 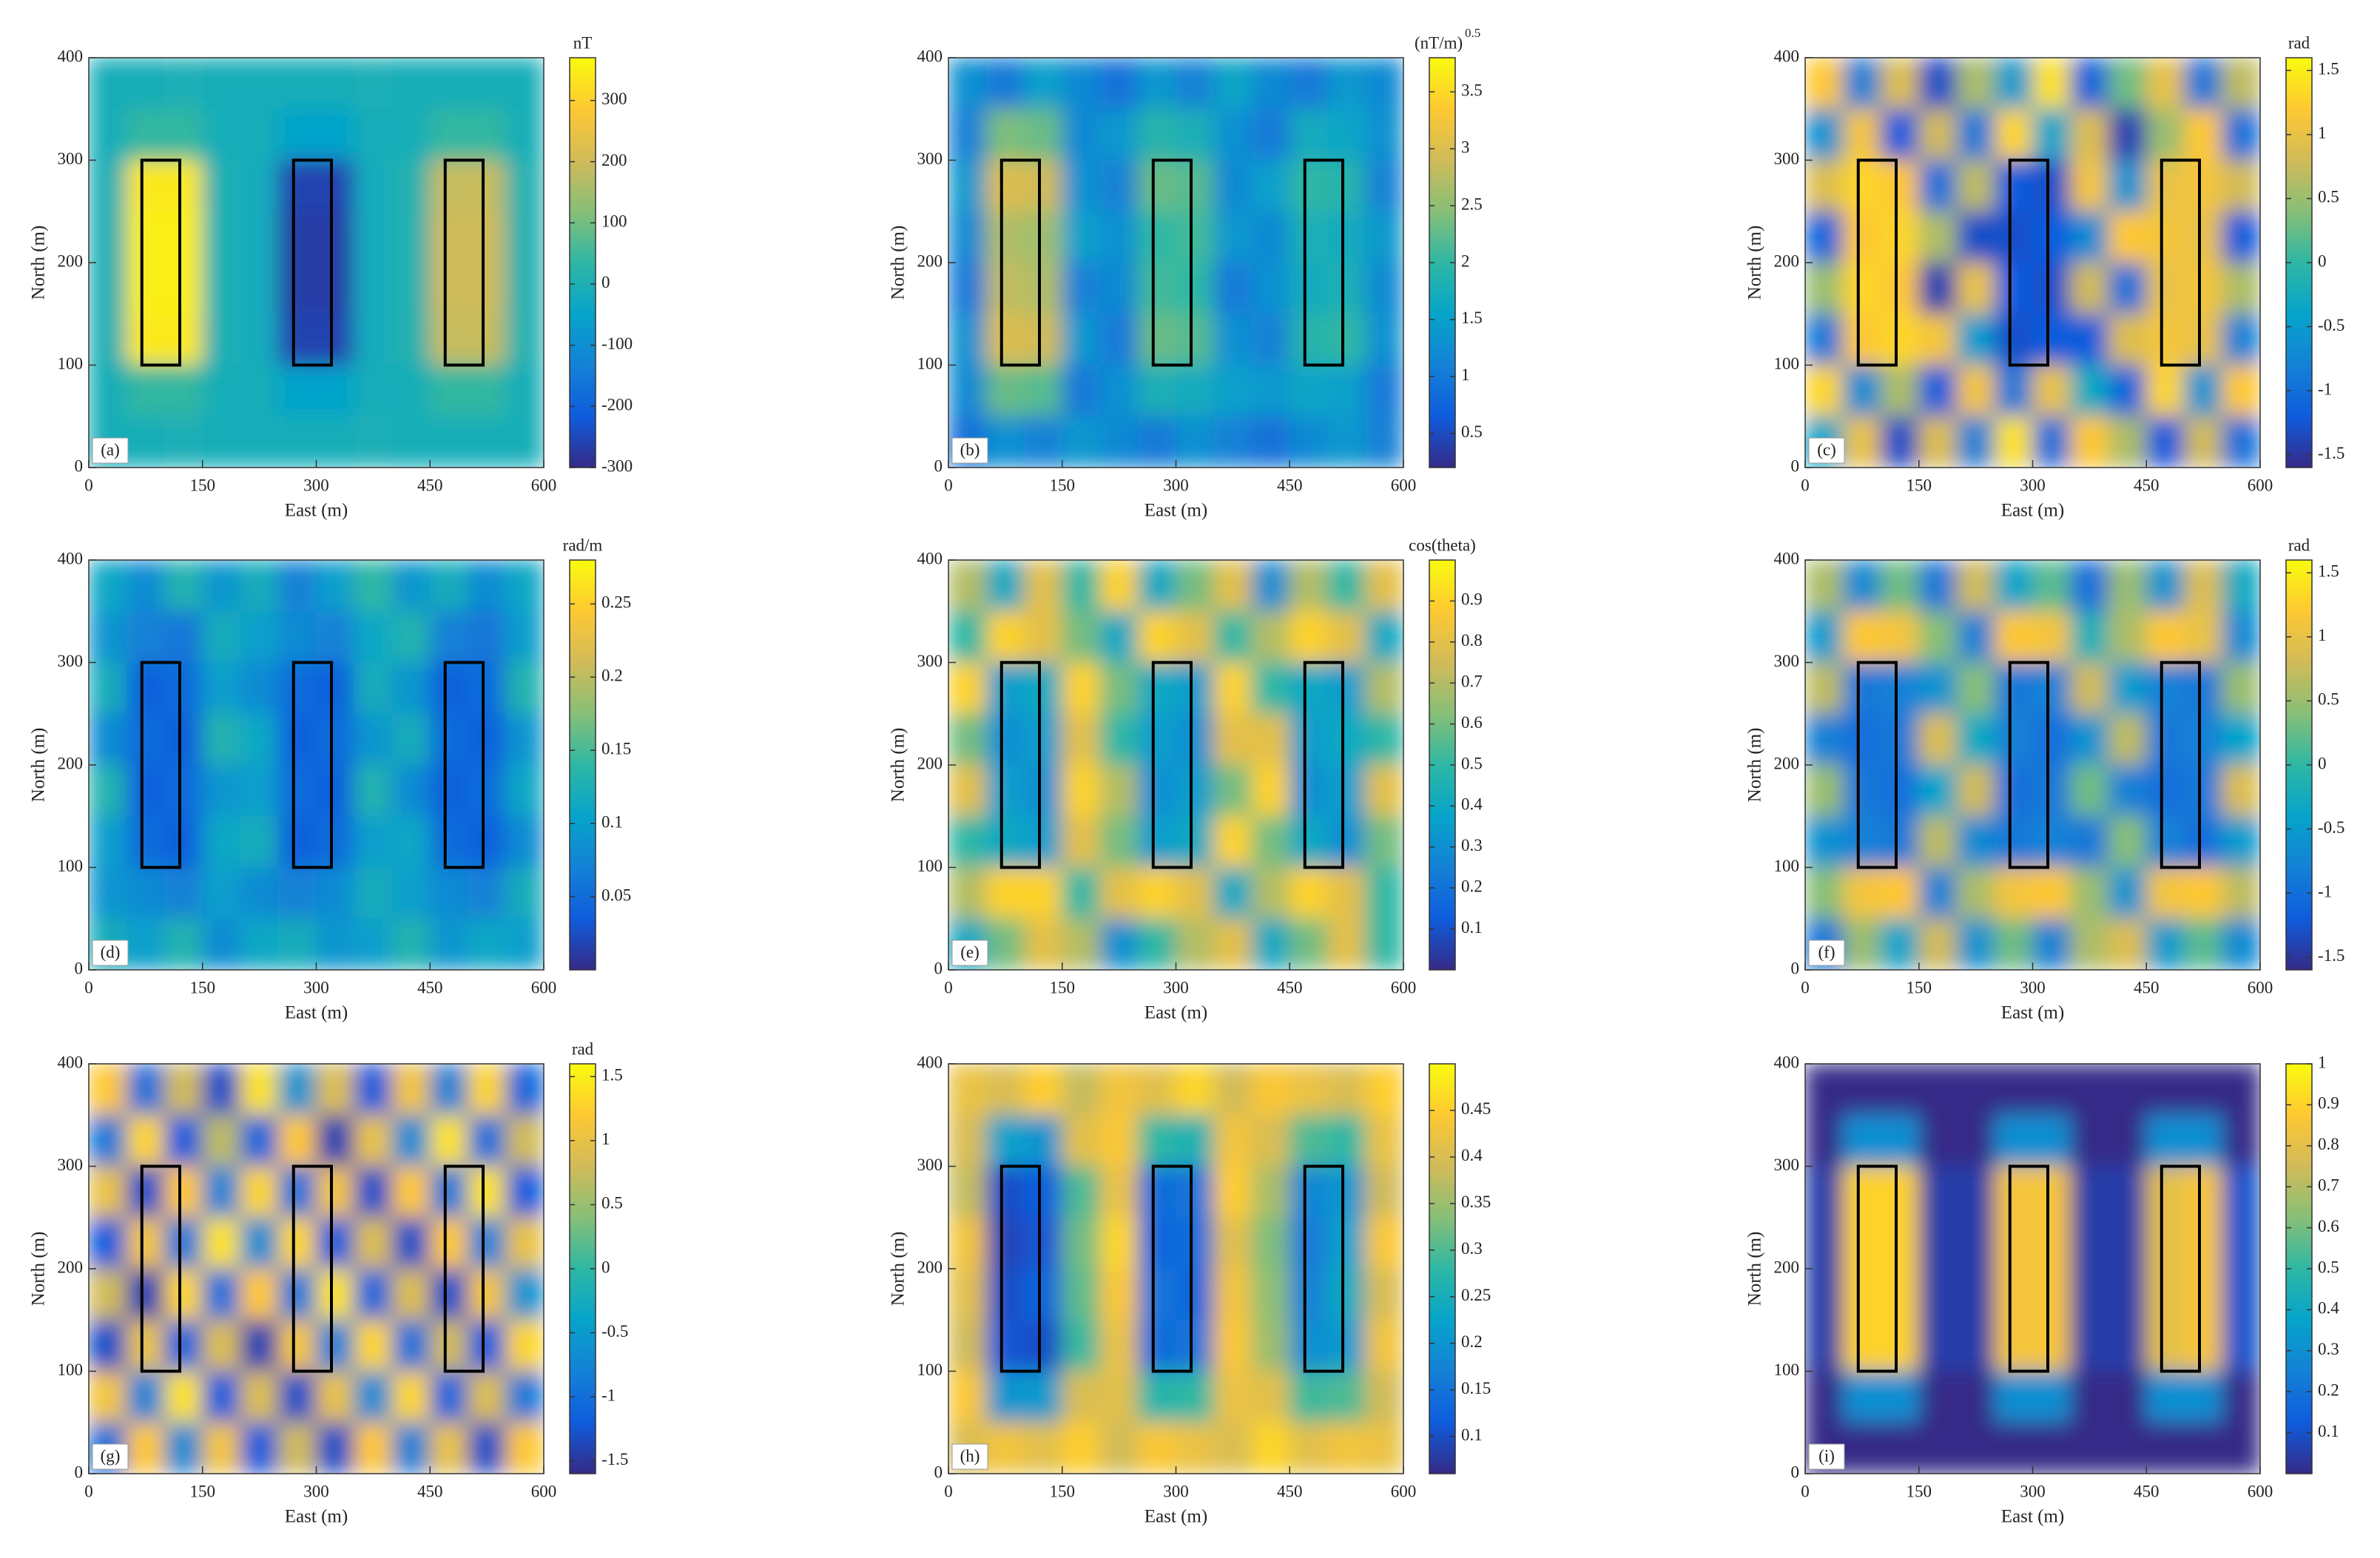 I want to click on y-tick-label: 300, so click(x=71, y=1165).